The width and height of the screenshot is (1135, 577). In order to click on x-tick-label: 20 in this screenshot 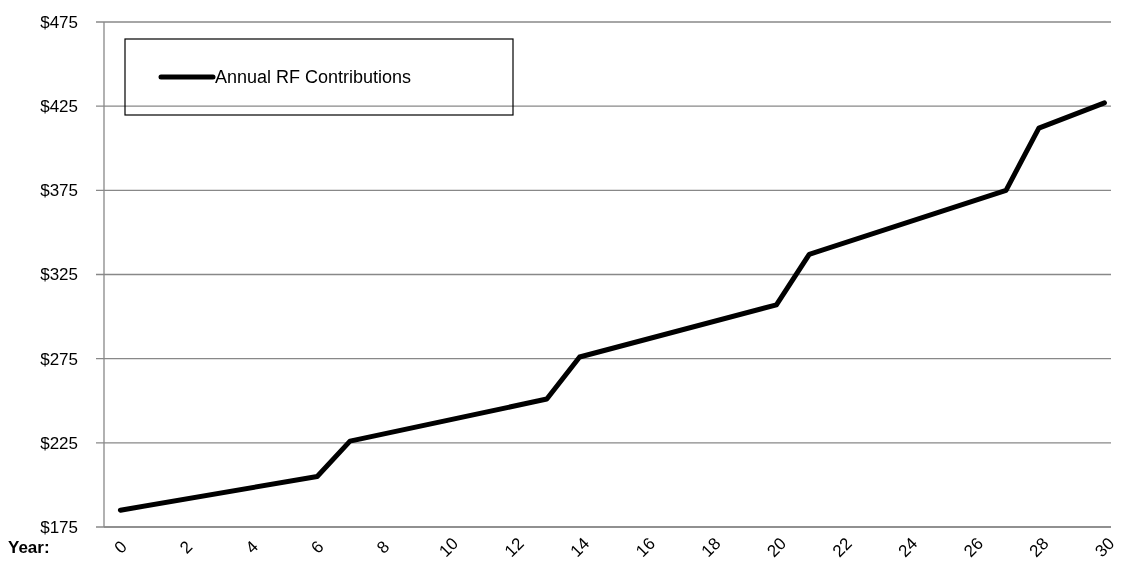, I will do `click(777, 547)`.